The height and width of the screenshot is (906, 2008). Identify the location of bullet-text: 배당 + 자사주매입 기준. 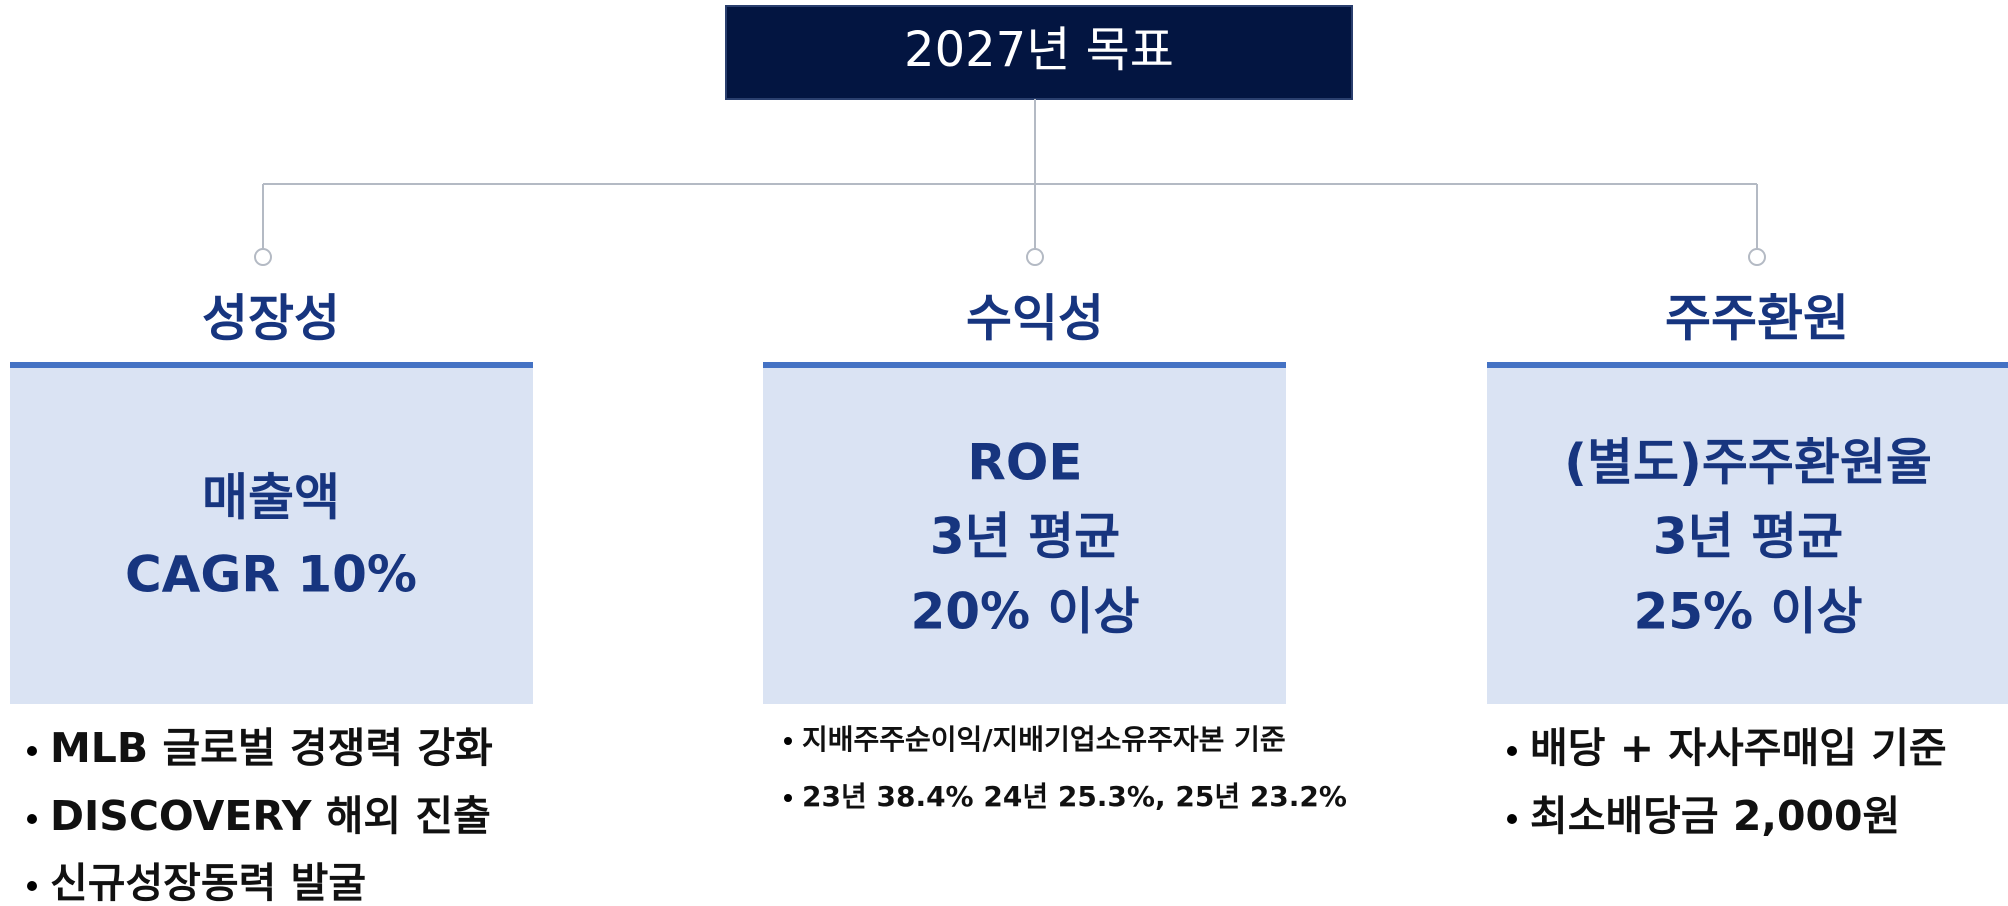
(1738, 748).